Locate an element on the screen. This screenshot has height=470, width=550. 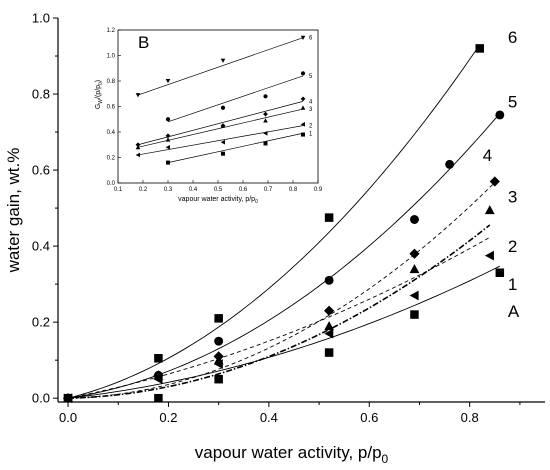
inset-x-tick-label: 0.2 is located at coordinates (143, 190).